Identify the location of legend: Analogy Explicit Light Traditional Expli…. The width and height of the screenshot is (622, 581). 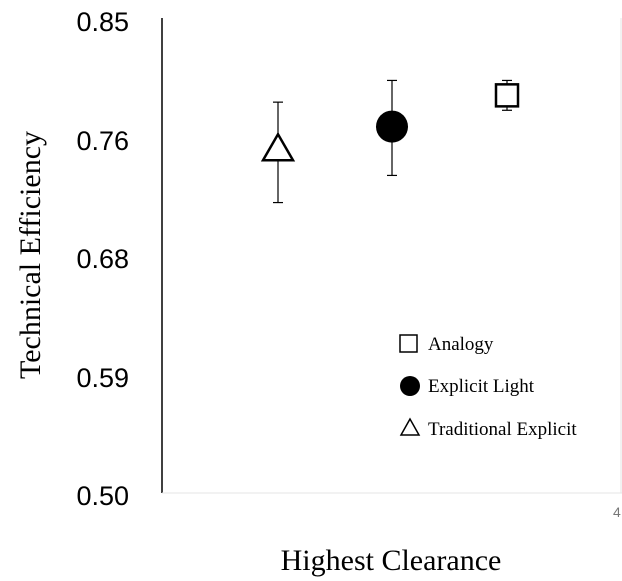
(488, 387).